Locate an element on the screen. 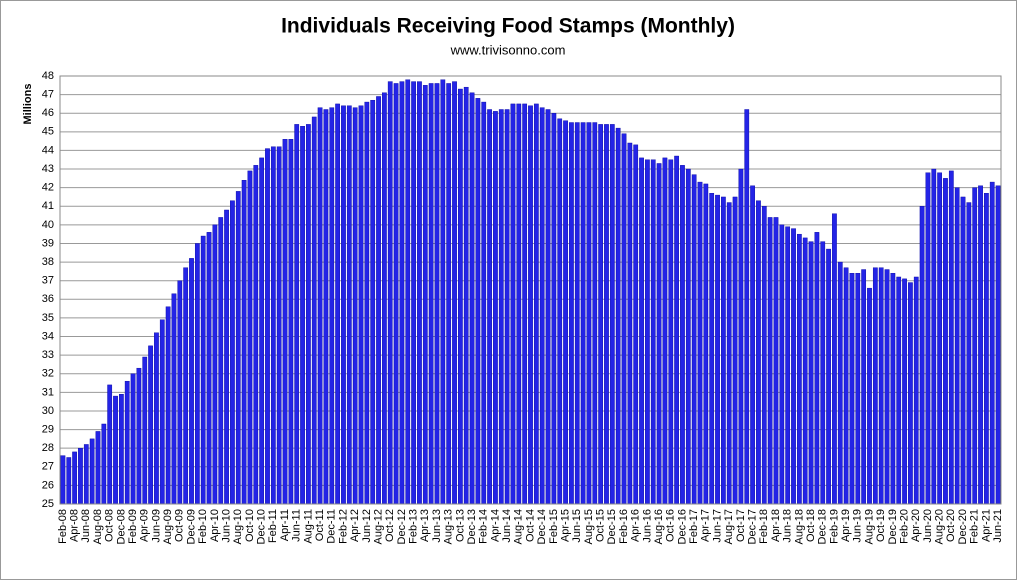  x-tick-label: Oct-19 is located at coordinates (881, 525).